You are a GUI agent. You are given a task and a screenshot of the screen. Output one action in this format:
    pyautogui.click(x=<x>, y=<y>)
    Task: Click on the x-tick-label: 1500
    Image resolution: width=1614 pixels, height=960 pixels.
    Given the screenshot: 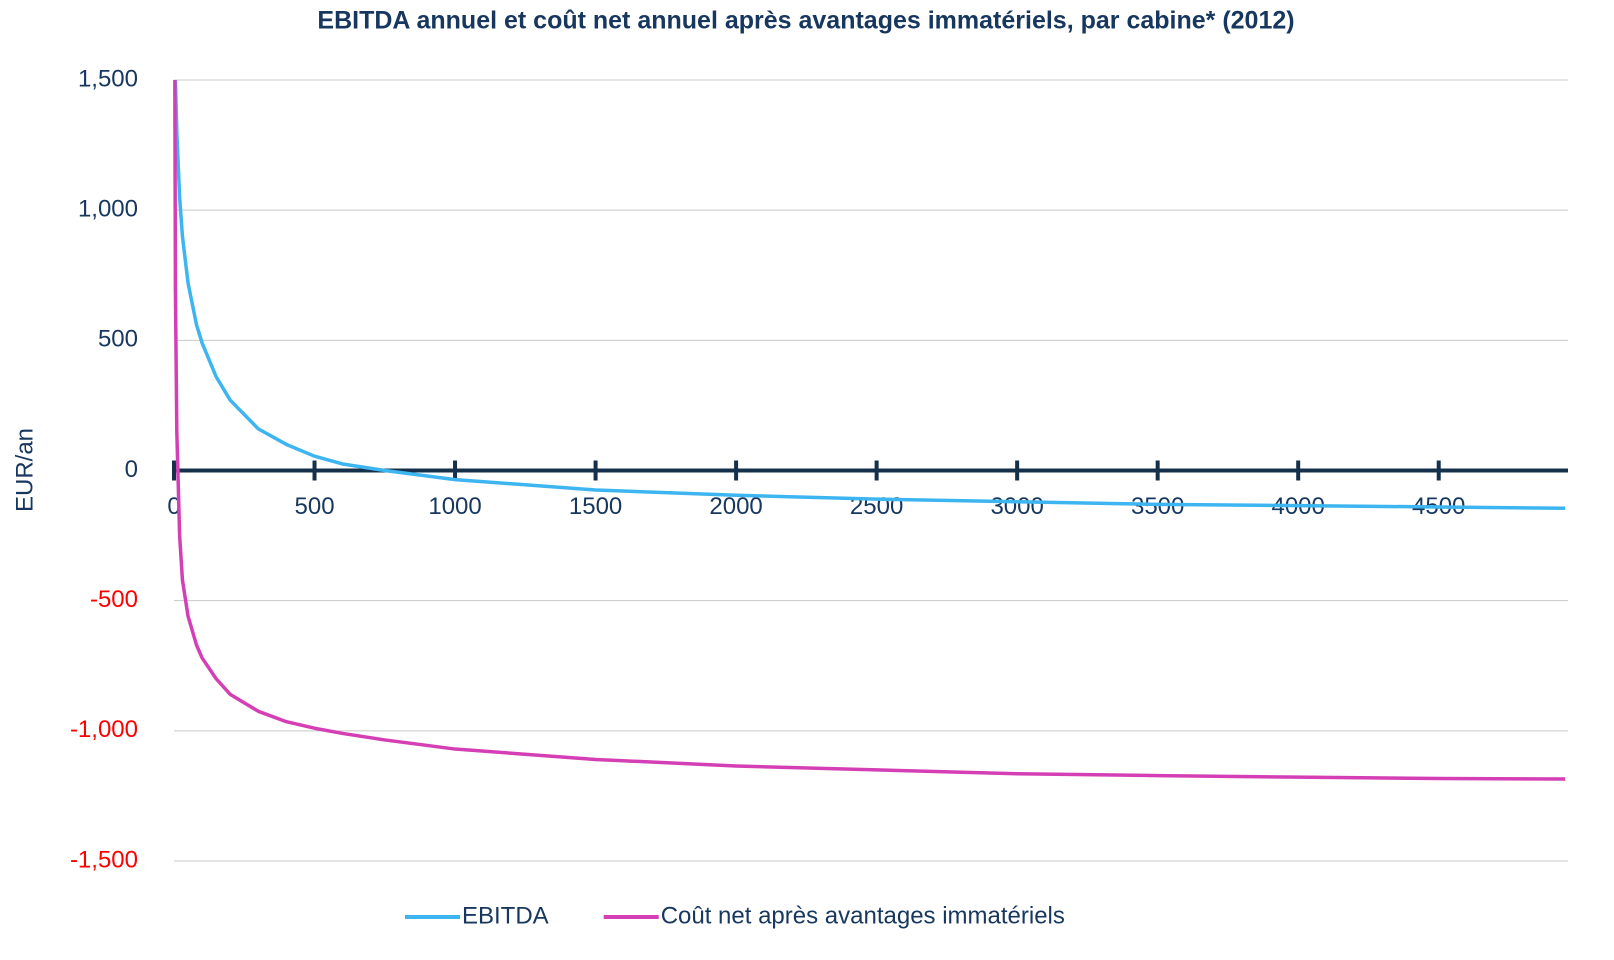 What is the action you would take?
    pyautogui.click(x=595, y=506)
    